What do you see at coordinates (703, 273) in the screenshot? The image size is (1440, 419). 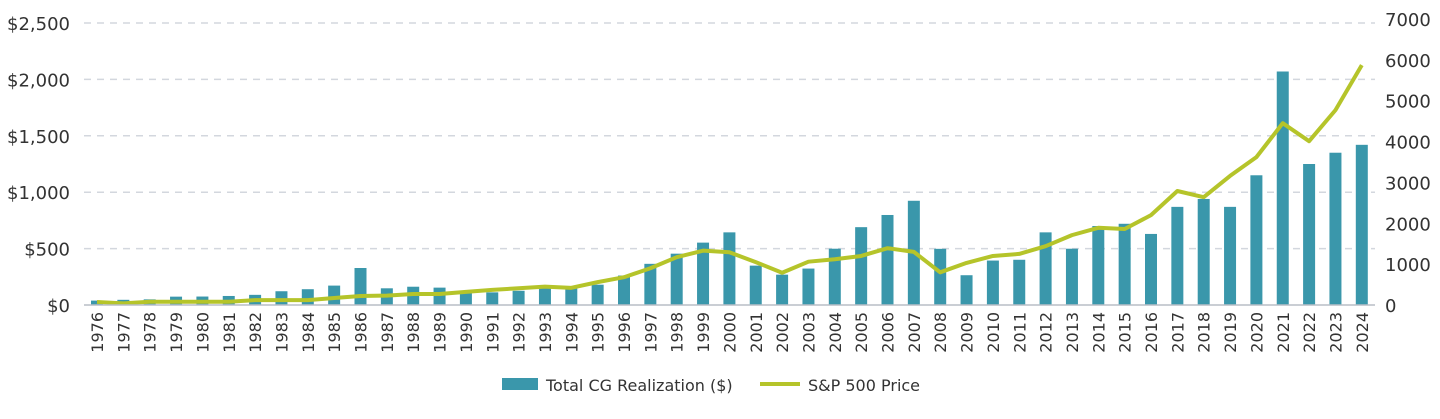 I see `bar-1999` at bounding box center [703, 273].